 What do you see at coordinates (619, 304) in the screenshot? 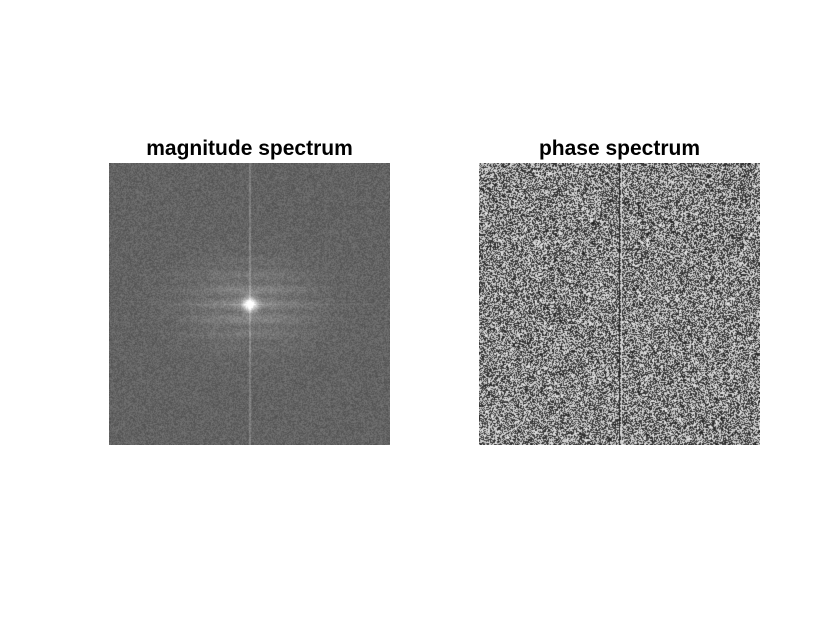
I see `phase-spectrum-image` at bounding box center [619, 304].